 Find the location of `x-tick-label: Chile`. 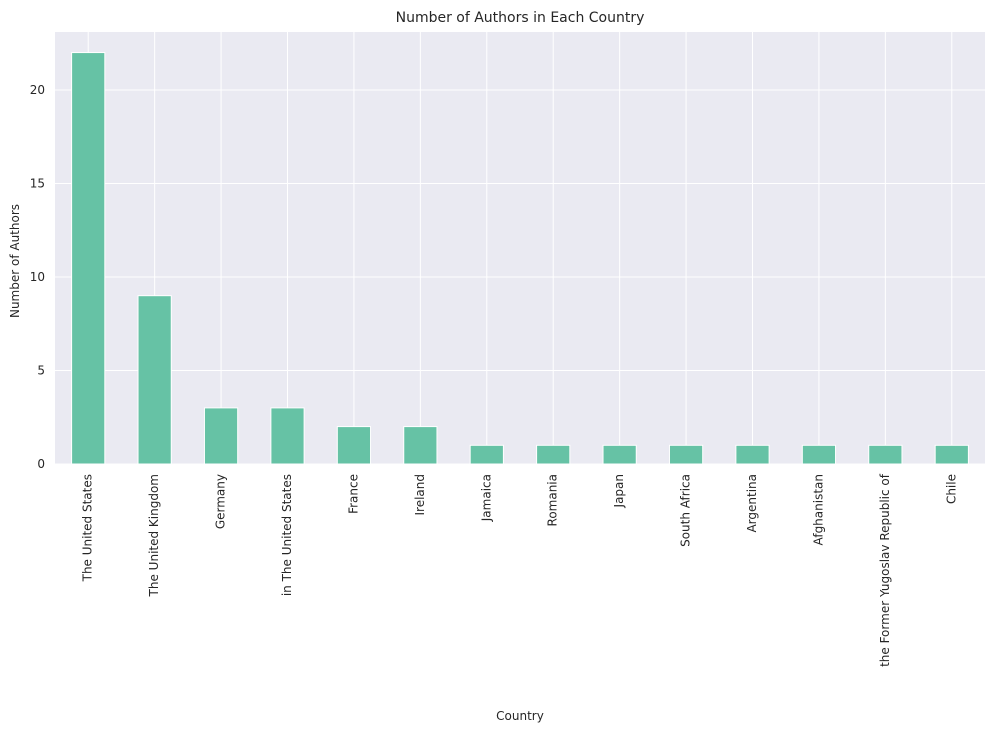

x-tick-label: Chile is located at coordinates (951, 489).